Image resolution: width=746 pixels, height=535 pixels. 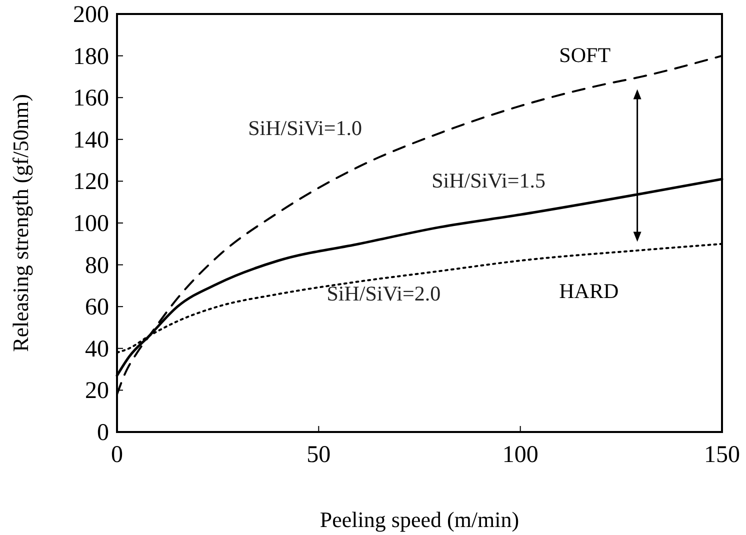 I want to click on y-tick-label: 80, so click(x=97, y=265).